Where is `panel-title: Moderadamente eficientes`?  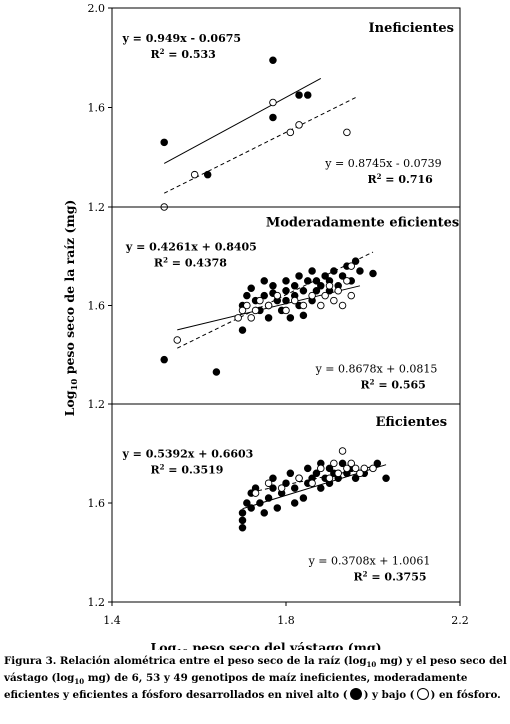 panel-title: Moderadamente eficientes is located at coordinates (362, 223).